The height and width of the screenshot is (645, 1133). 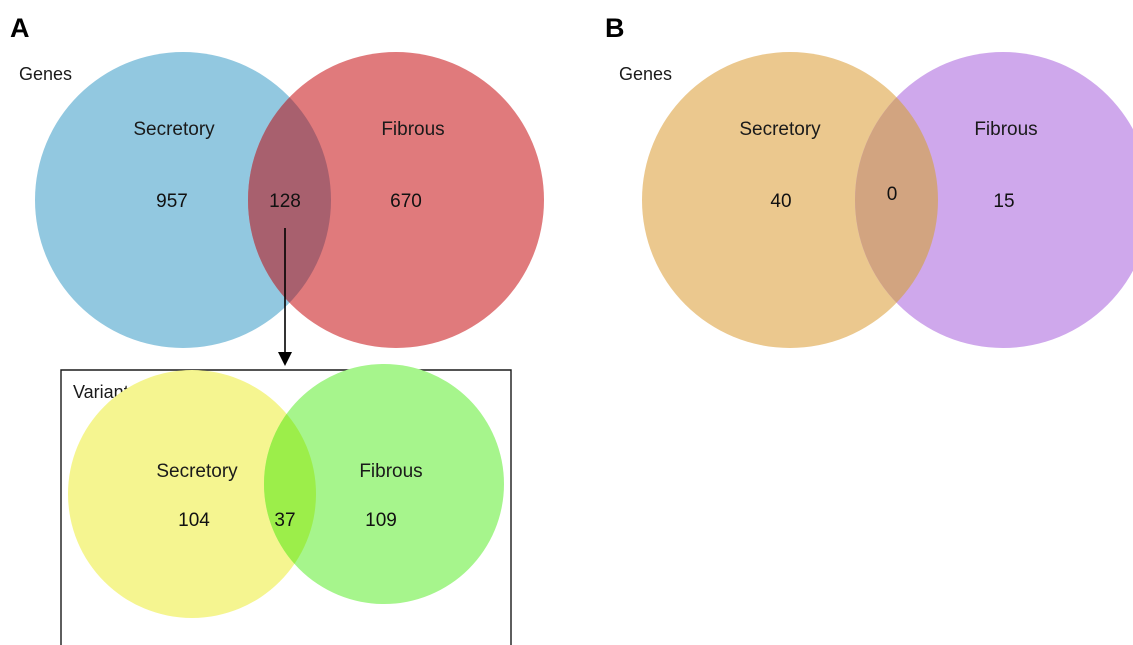 I want to click on overlap-count-a: 128, so click(x=285, y=201).